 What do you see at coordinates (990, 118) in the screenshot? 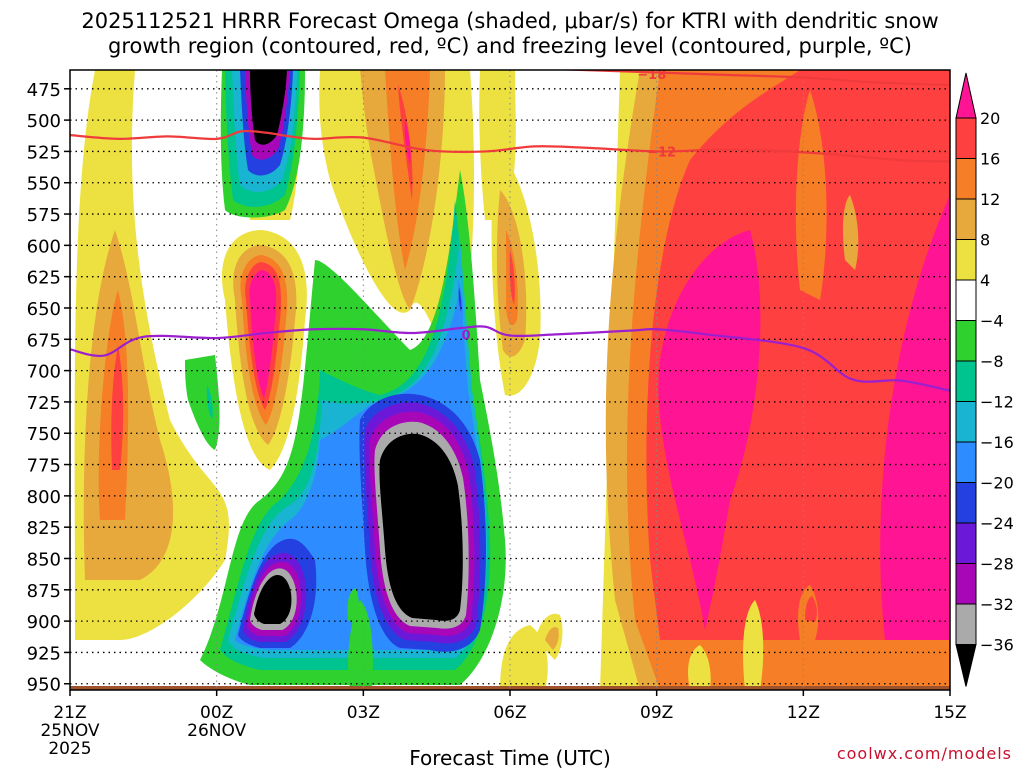
I see `colorbar-label-0: 20` at bounding box center [990, 118].